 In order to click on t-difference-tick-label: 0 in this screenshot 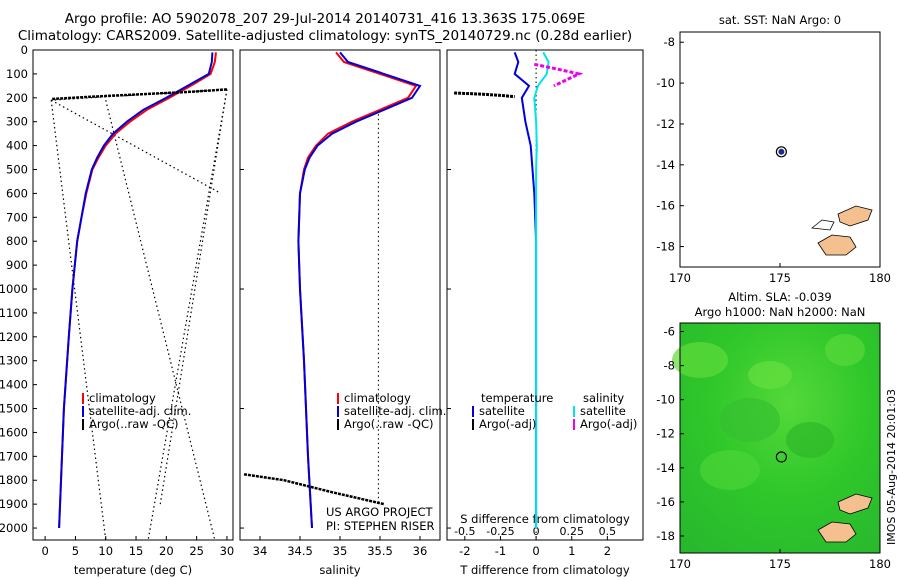, I will do `click(535, 551)`.